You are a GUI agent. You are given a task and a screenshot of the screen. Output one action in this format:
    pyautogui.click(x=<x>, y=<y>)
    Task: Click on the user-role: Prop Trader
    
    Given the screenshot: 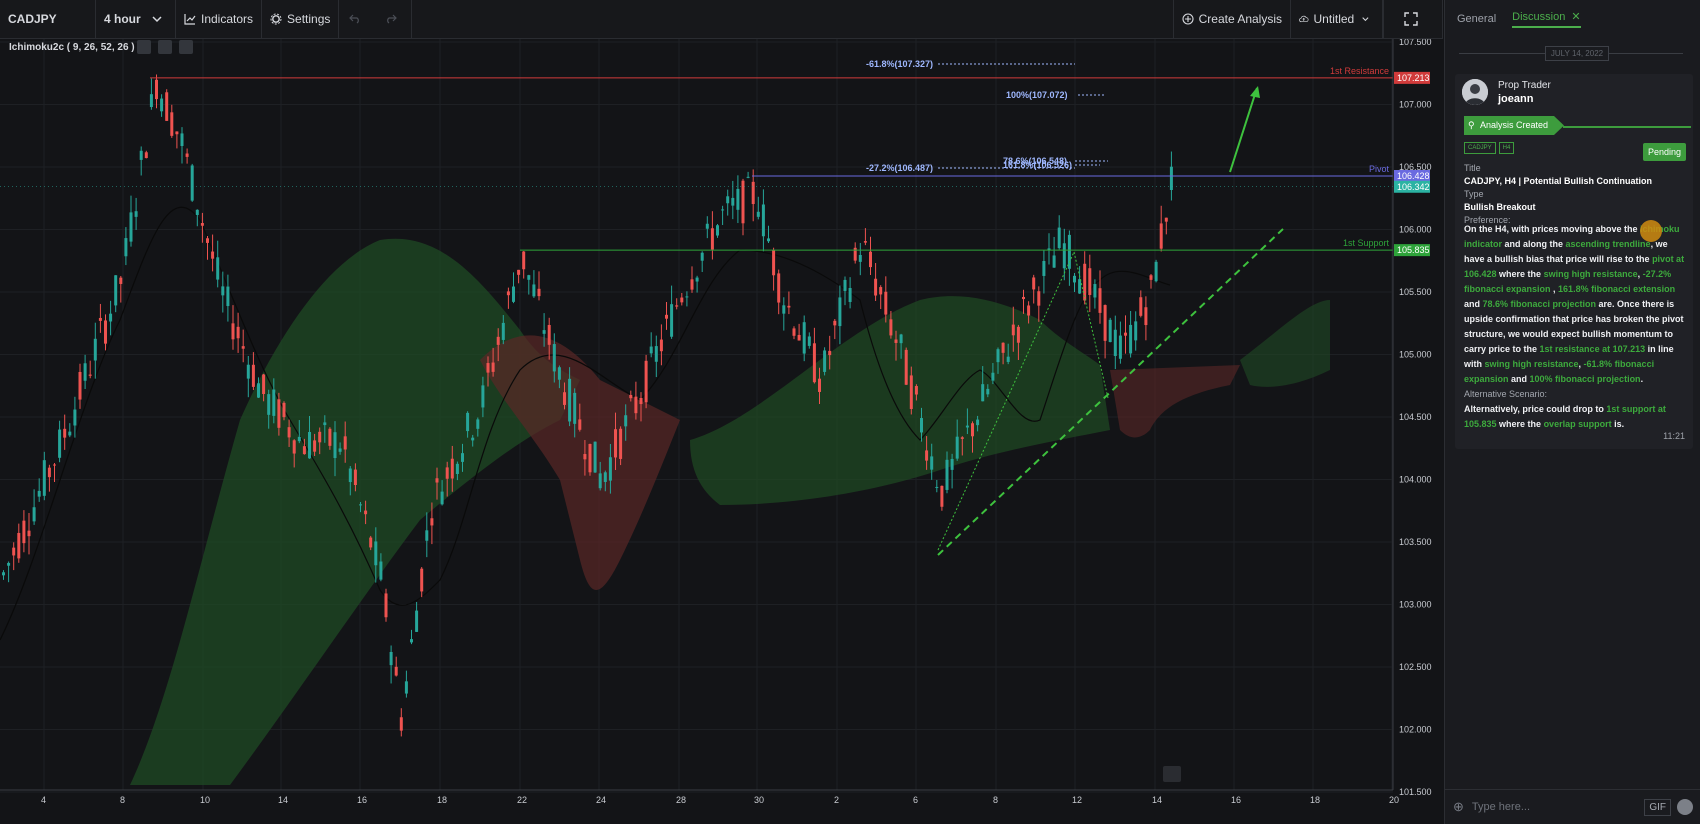 What is the action you would take?
    pyautogui.click(x=1524, y=85)
    